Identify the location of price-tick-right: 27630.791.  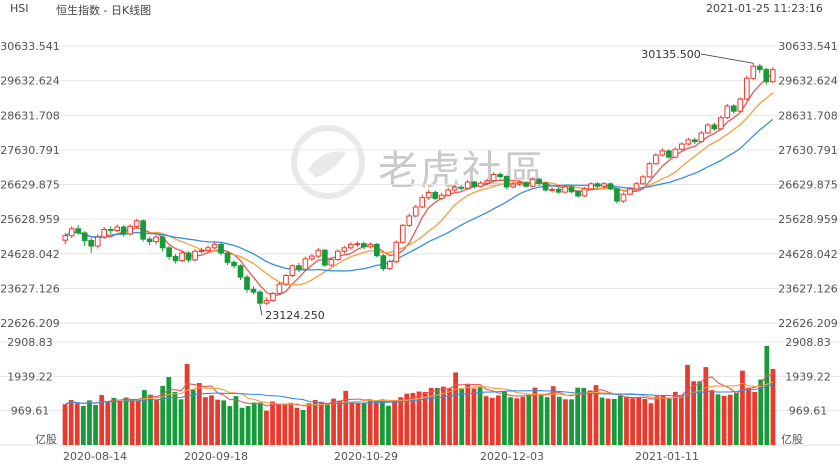
(808, 150).